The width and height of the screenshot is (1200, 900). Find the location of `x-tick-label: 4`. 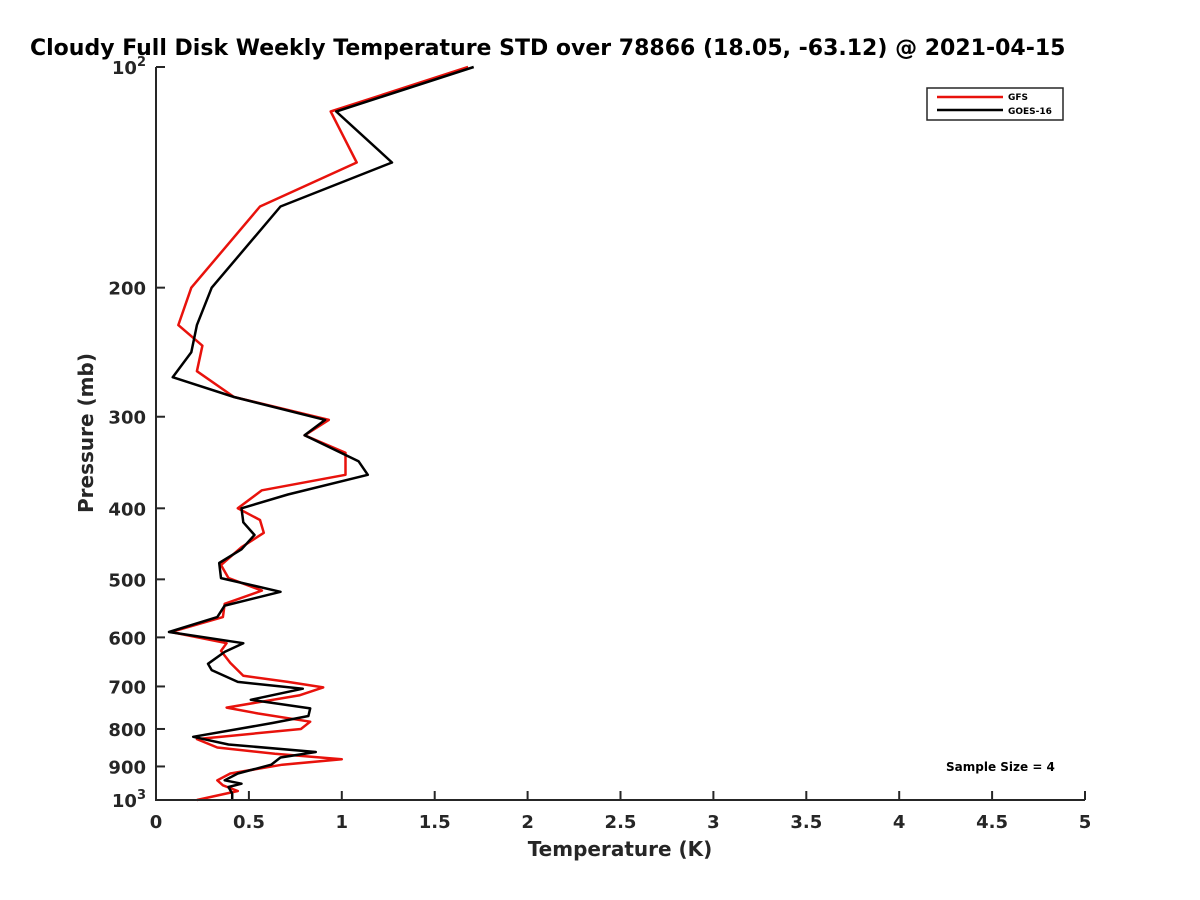

x-tick-label: 4 is located at coordinates (899, 822).